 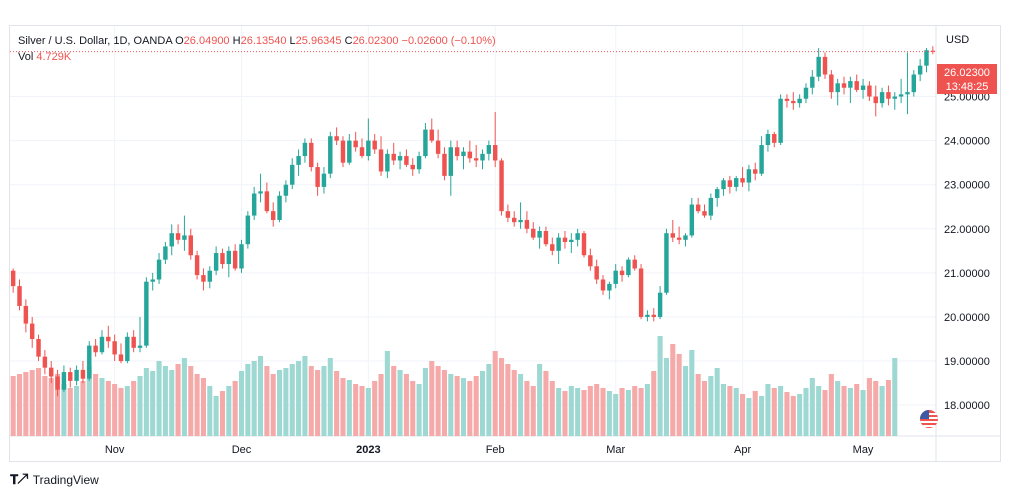 What do you see at coordinates (967, 318) in the screenshot?
I see `price-tick-label: 20.00000` at bounding box center [967, 318].